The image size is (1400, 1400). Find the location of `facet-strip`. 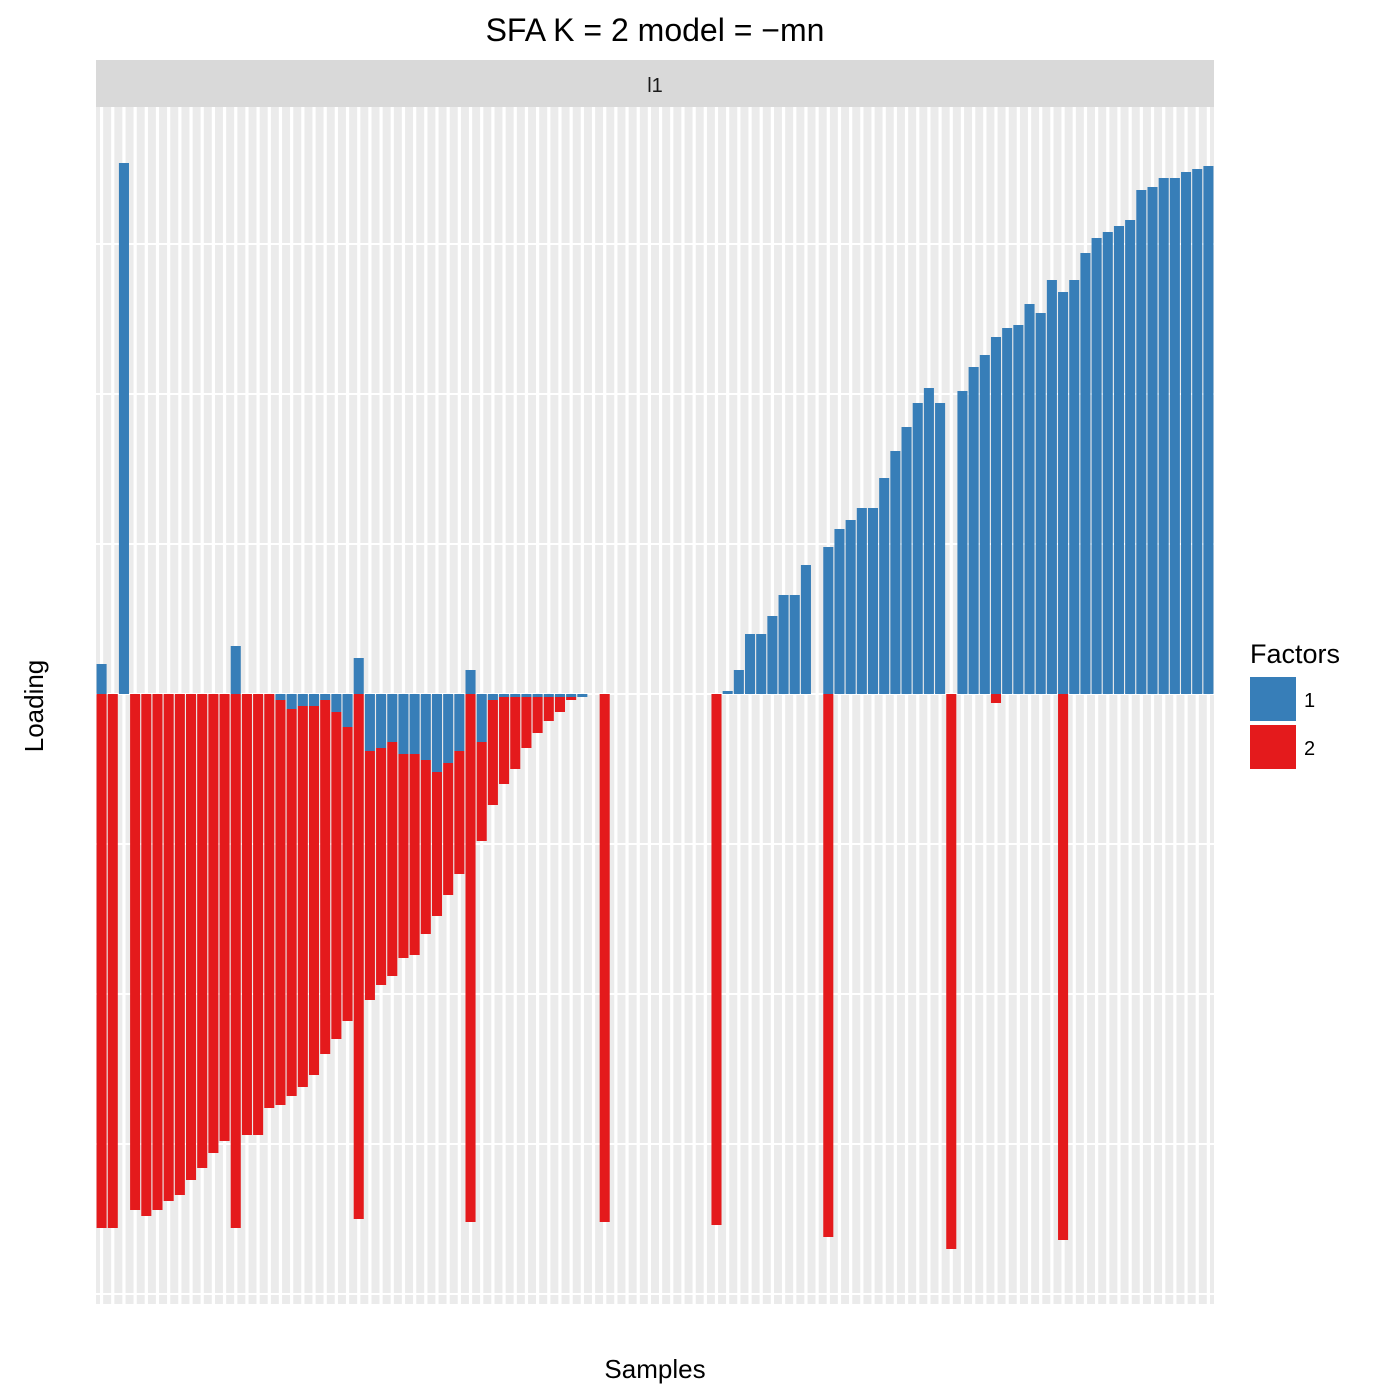

facet-strip is located at coordinates (655, 83).